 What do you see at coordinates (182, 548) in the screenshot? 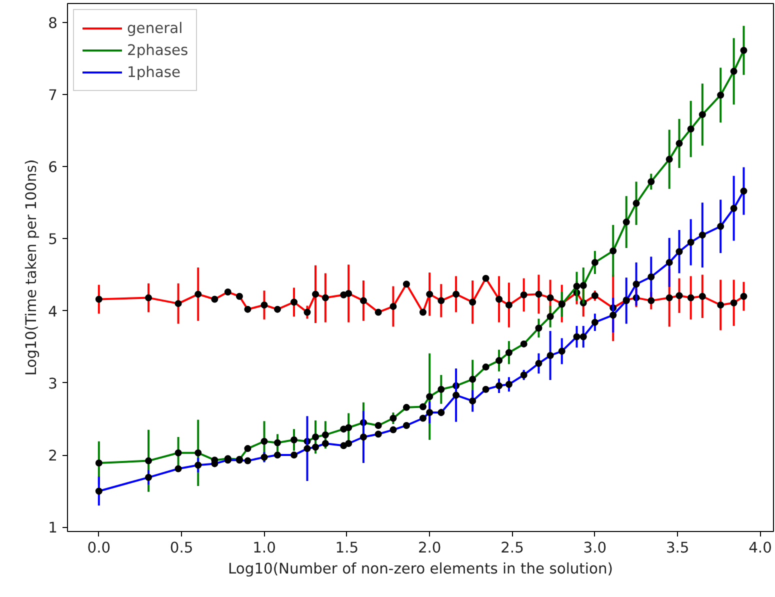
I see `x-tick-label: 0.5` at bounding box center [182, 548].